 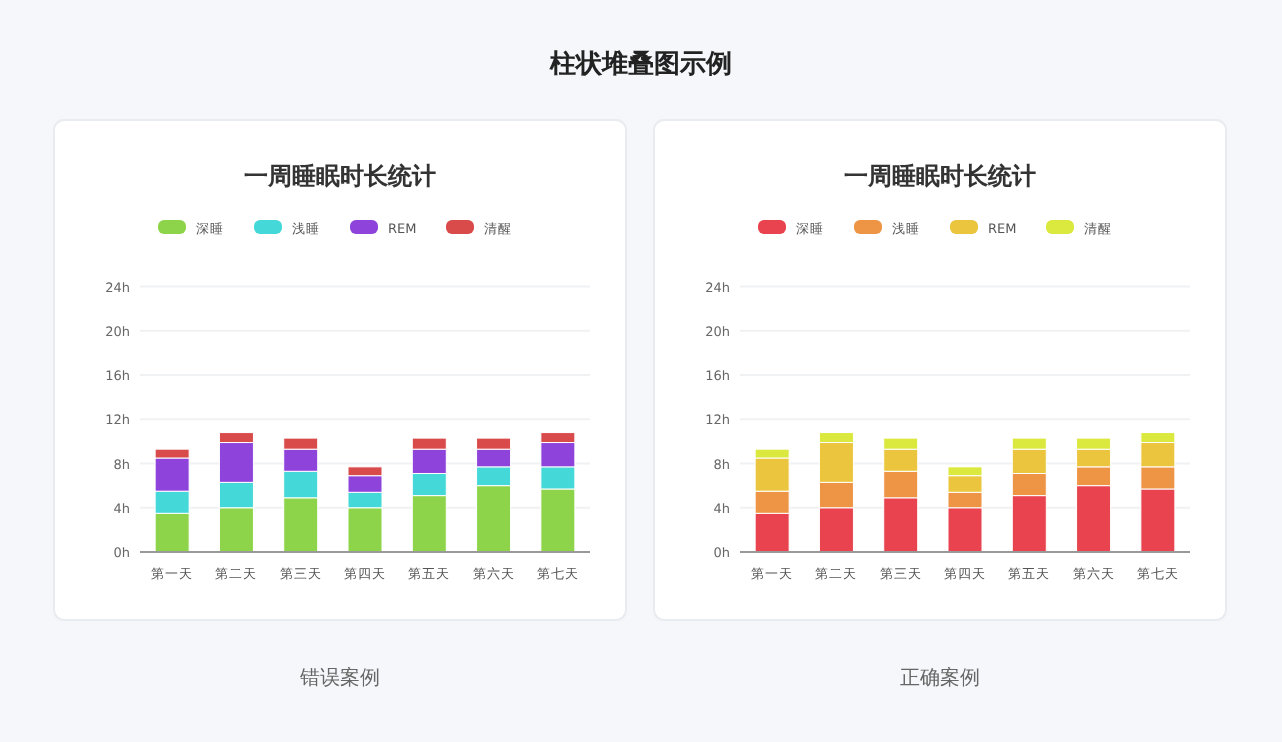 I want to click on text: 柱状堆叠图示例, so click(x=640, y=65).